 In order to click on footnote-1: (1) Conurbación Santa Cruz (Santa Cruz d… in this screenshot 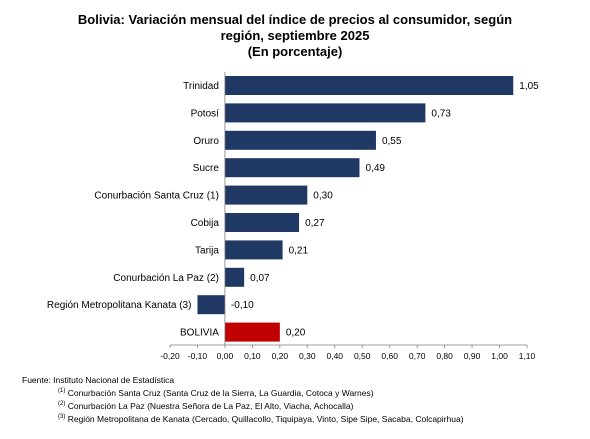, I will do `click(243, 392)`.